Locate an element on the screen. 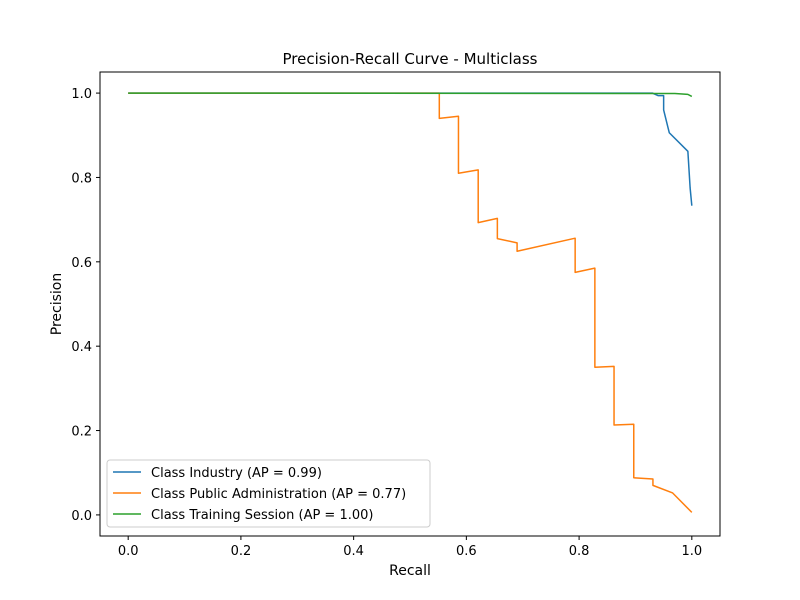  chart-title: Precision-Recall Curve - Multiclass is located at coordinates (410, 59).